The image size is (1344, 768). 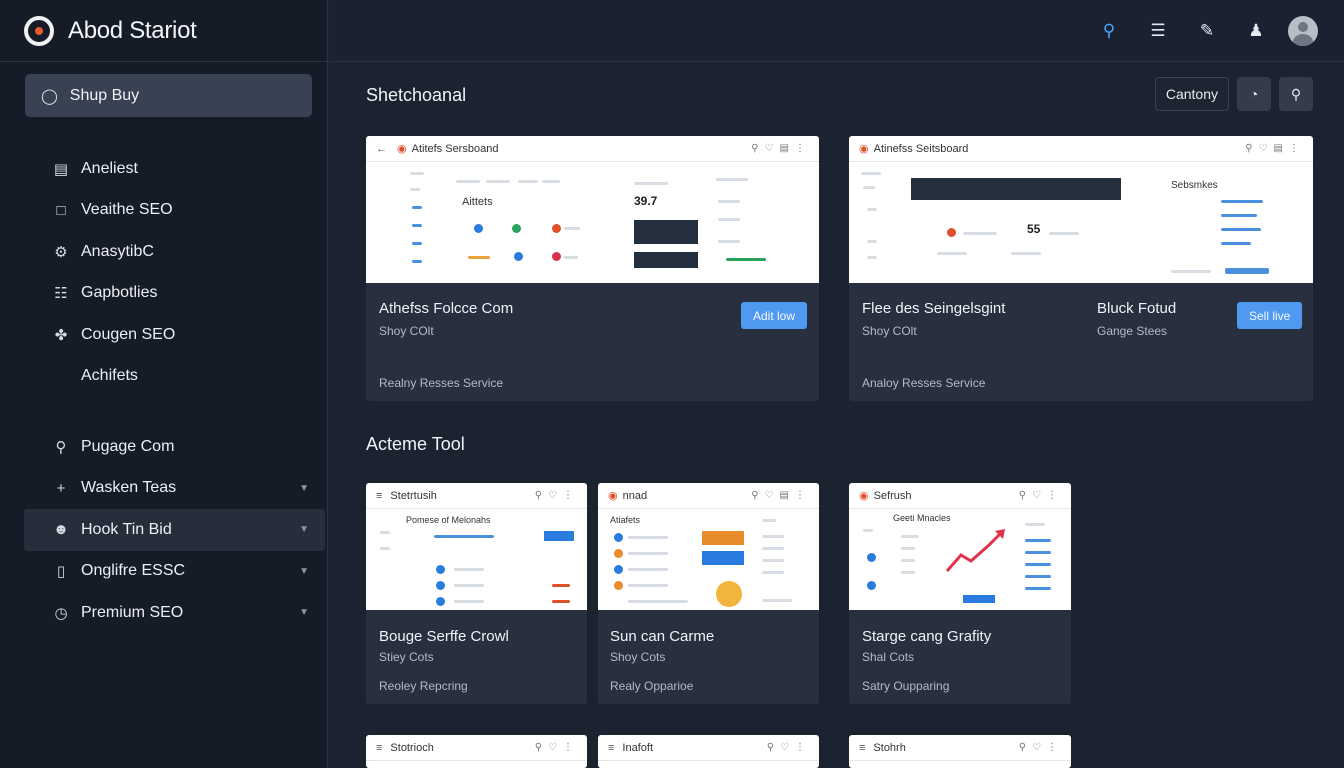 I want to click on toolbar-icons: ⚲♡⋮, so click(x=1040, y=495).